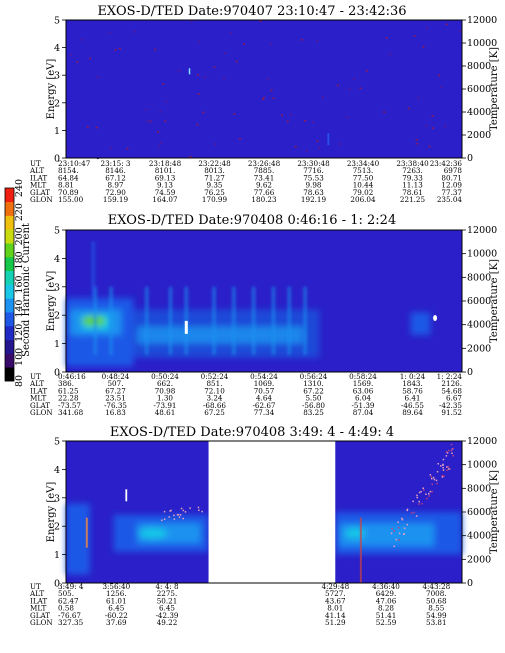 The height and width of the screenshot is (653, 505). What do you see at coordinates (412, 185) in the screenshot?
I see `table-cell: 11.13` at bounding box center [412, 185].